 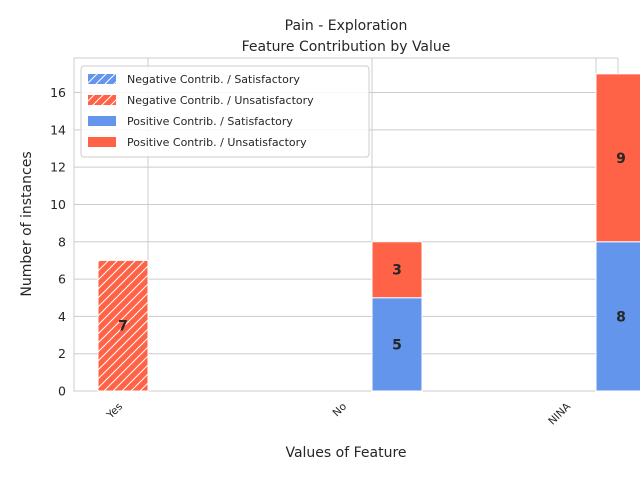 I want to click on y-tick-label: 12, so click(x=58, y=167).